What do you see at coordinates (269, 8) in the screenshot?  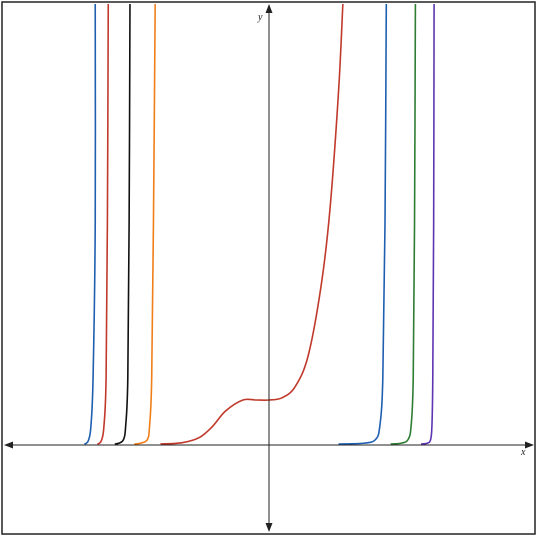 I see `y-axis-arrow-top` at bounding box center [269, 8].